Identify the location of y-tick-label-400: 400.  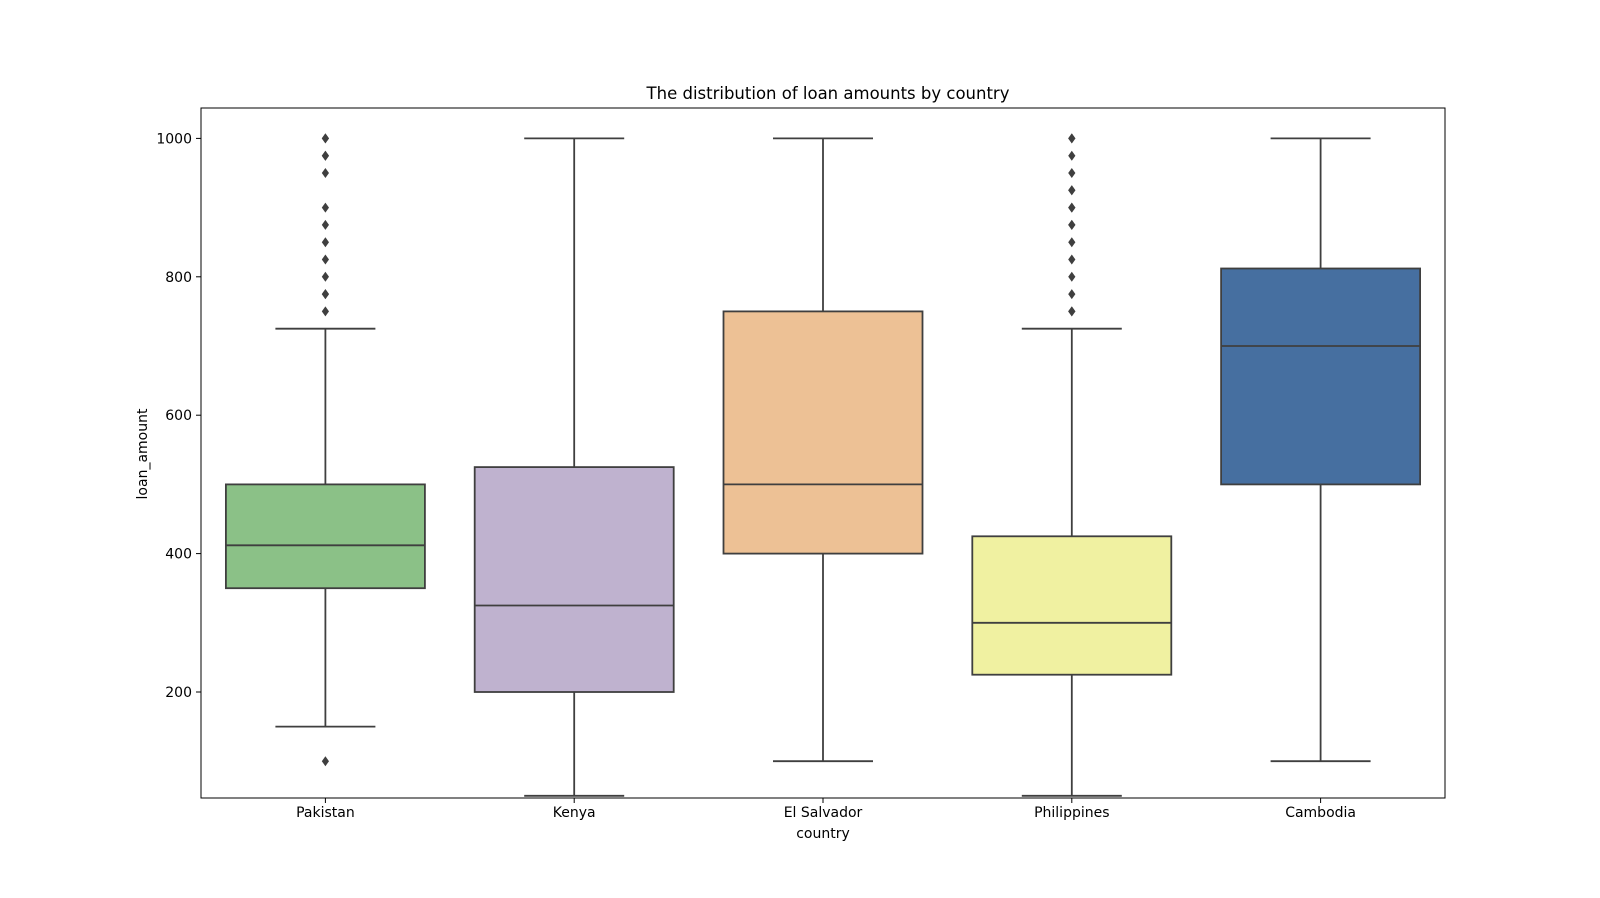
(178, 555).